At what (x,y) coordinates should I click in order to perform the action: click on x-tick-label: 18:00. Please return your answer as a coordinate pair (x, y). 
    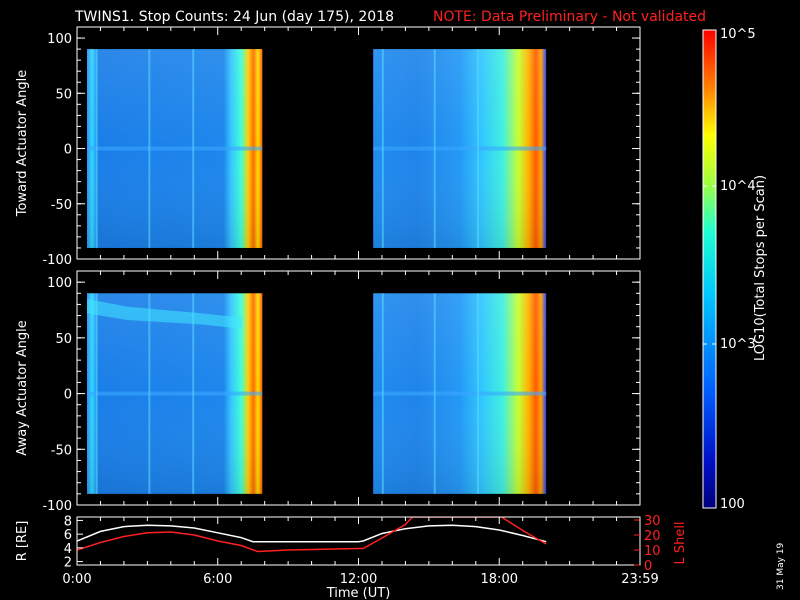
    Looking at the image, I should click on (499, 579).